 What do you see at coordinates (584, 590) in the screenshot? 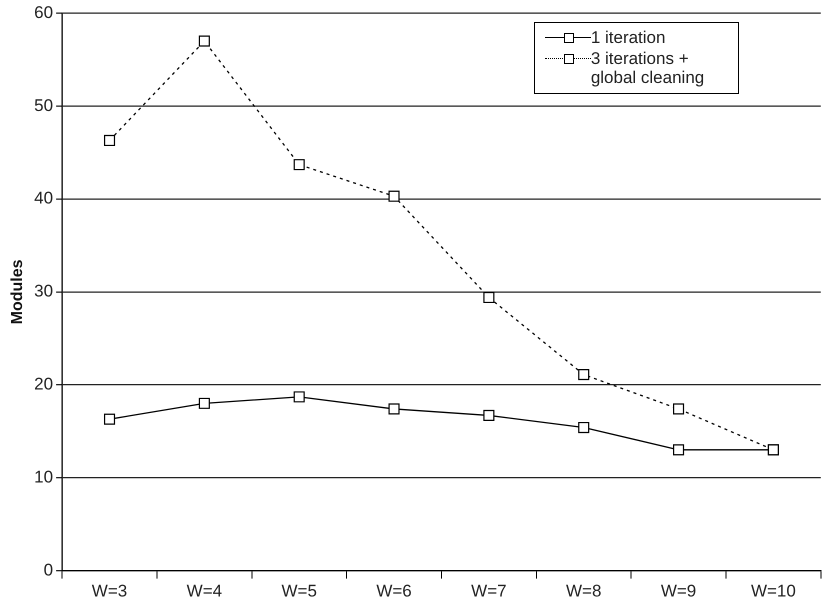
I see `x-tick-label: W=8` at bounding box center [584, 590].